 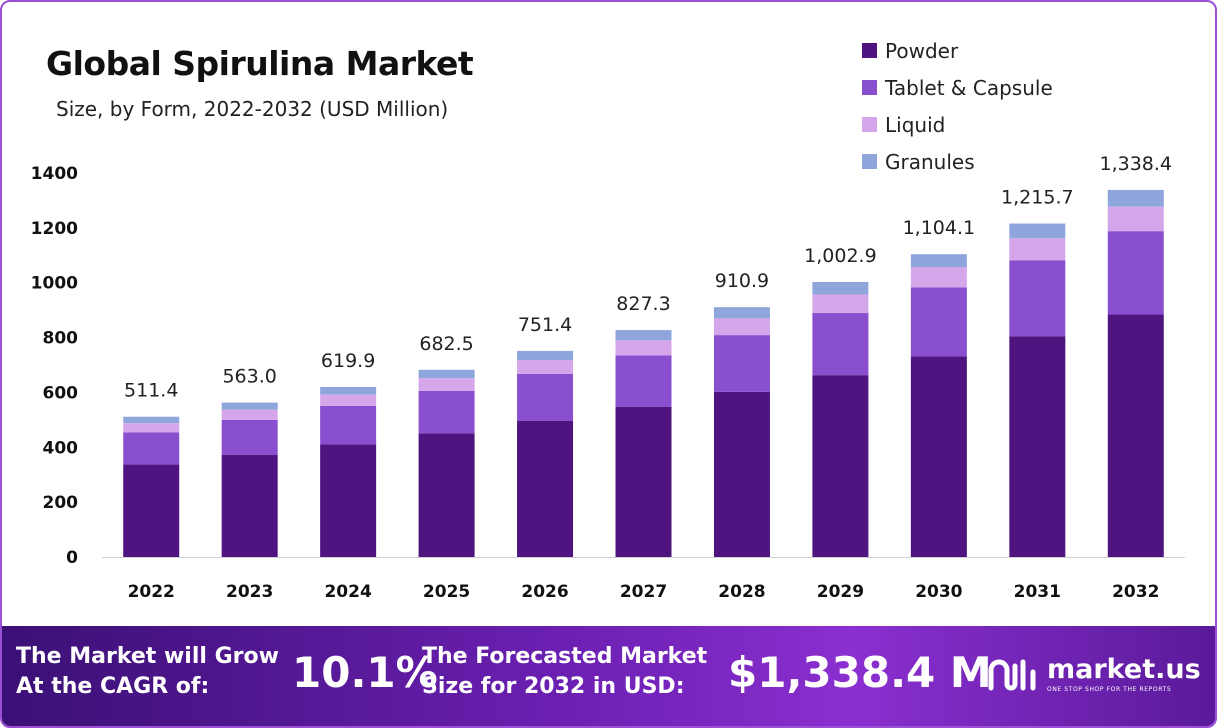 What do you see at coordinates (151, 428) in the screenshot?
I see `bar-segment-liquid-2022` at bounding box center [151, 428].